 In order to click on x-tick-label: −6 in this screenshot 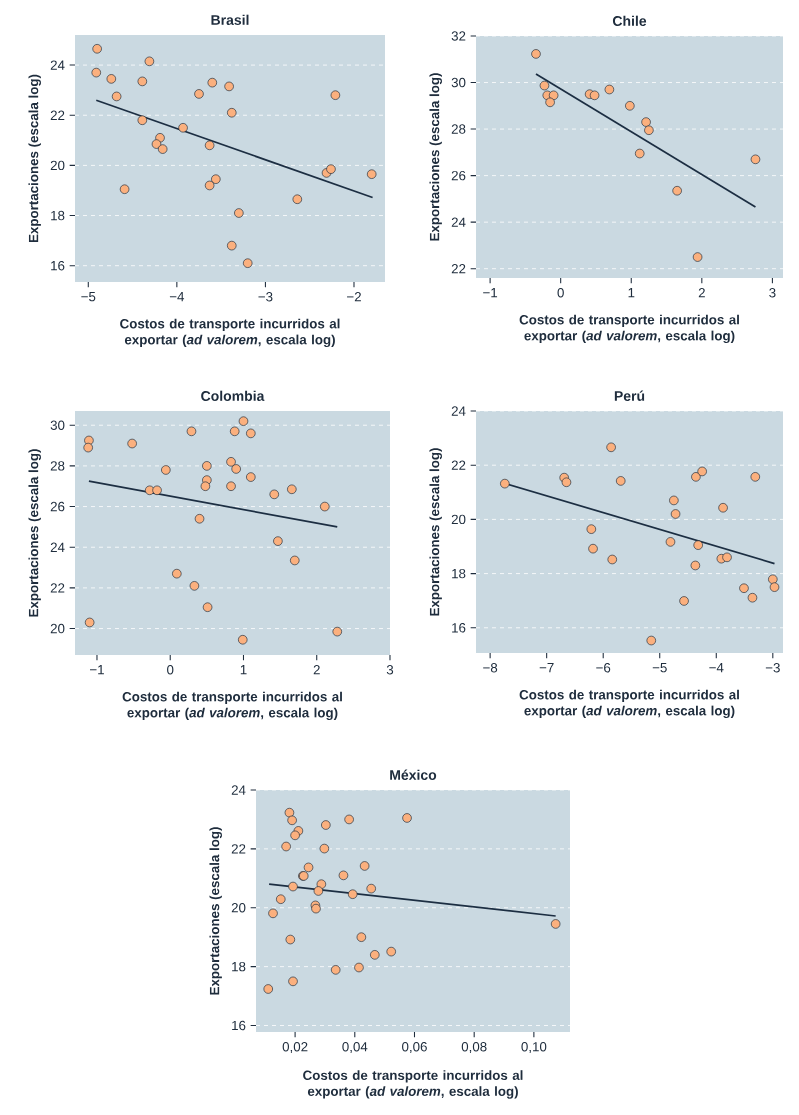, I will do `click(603, 668)`.